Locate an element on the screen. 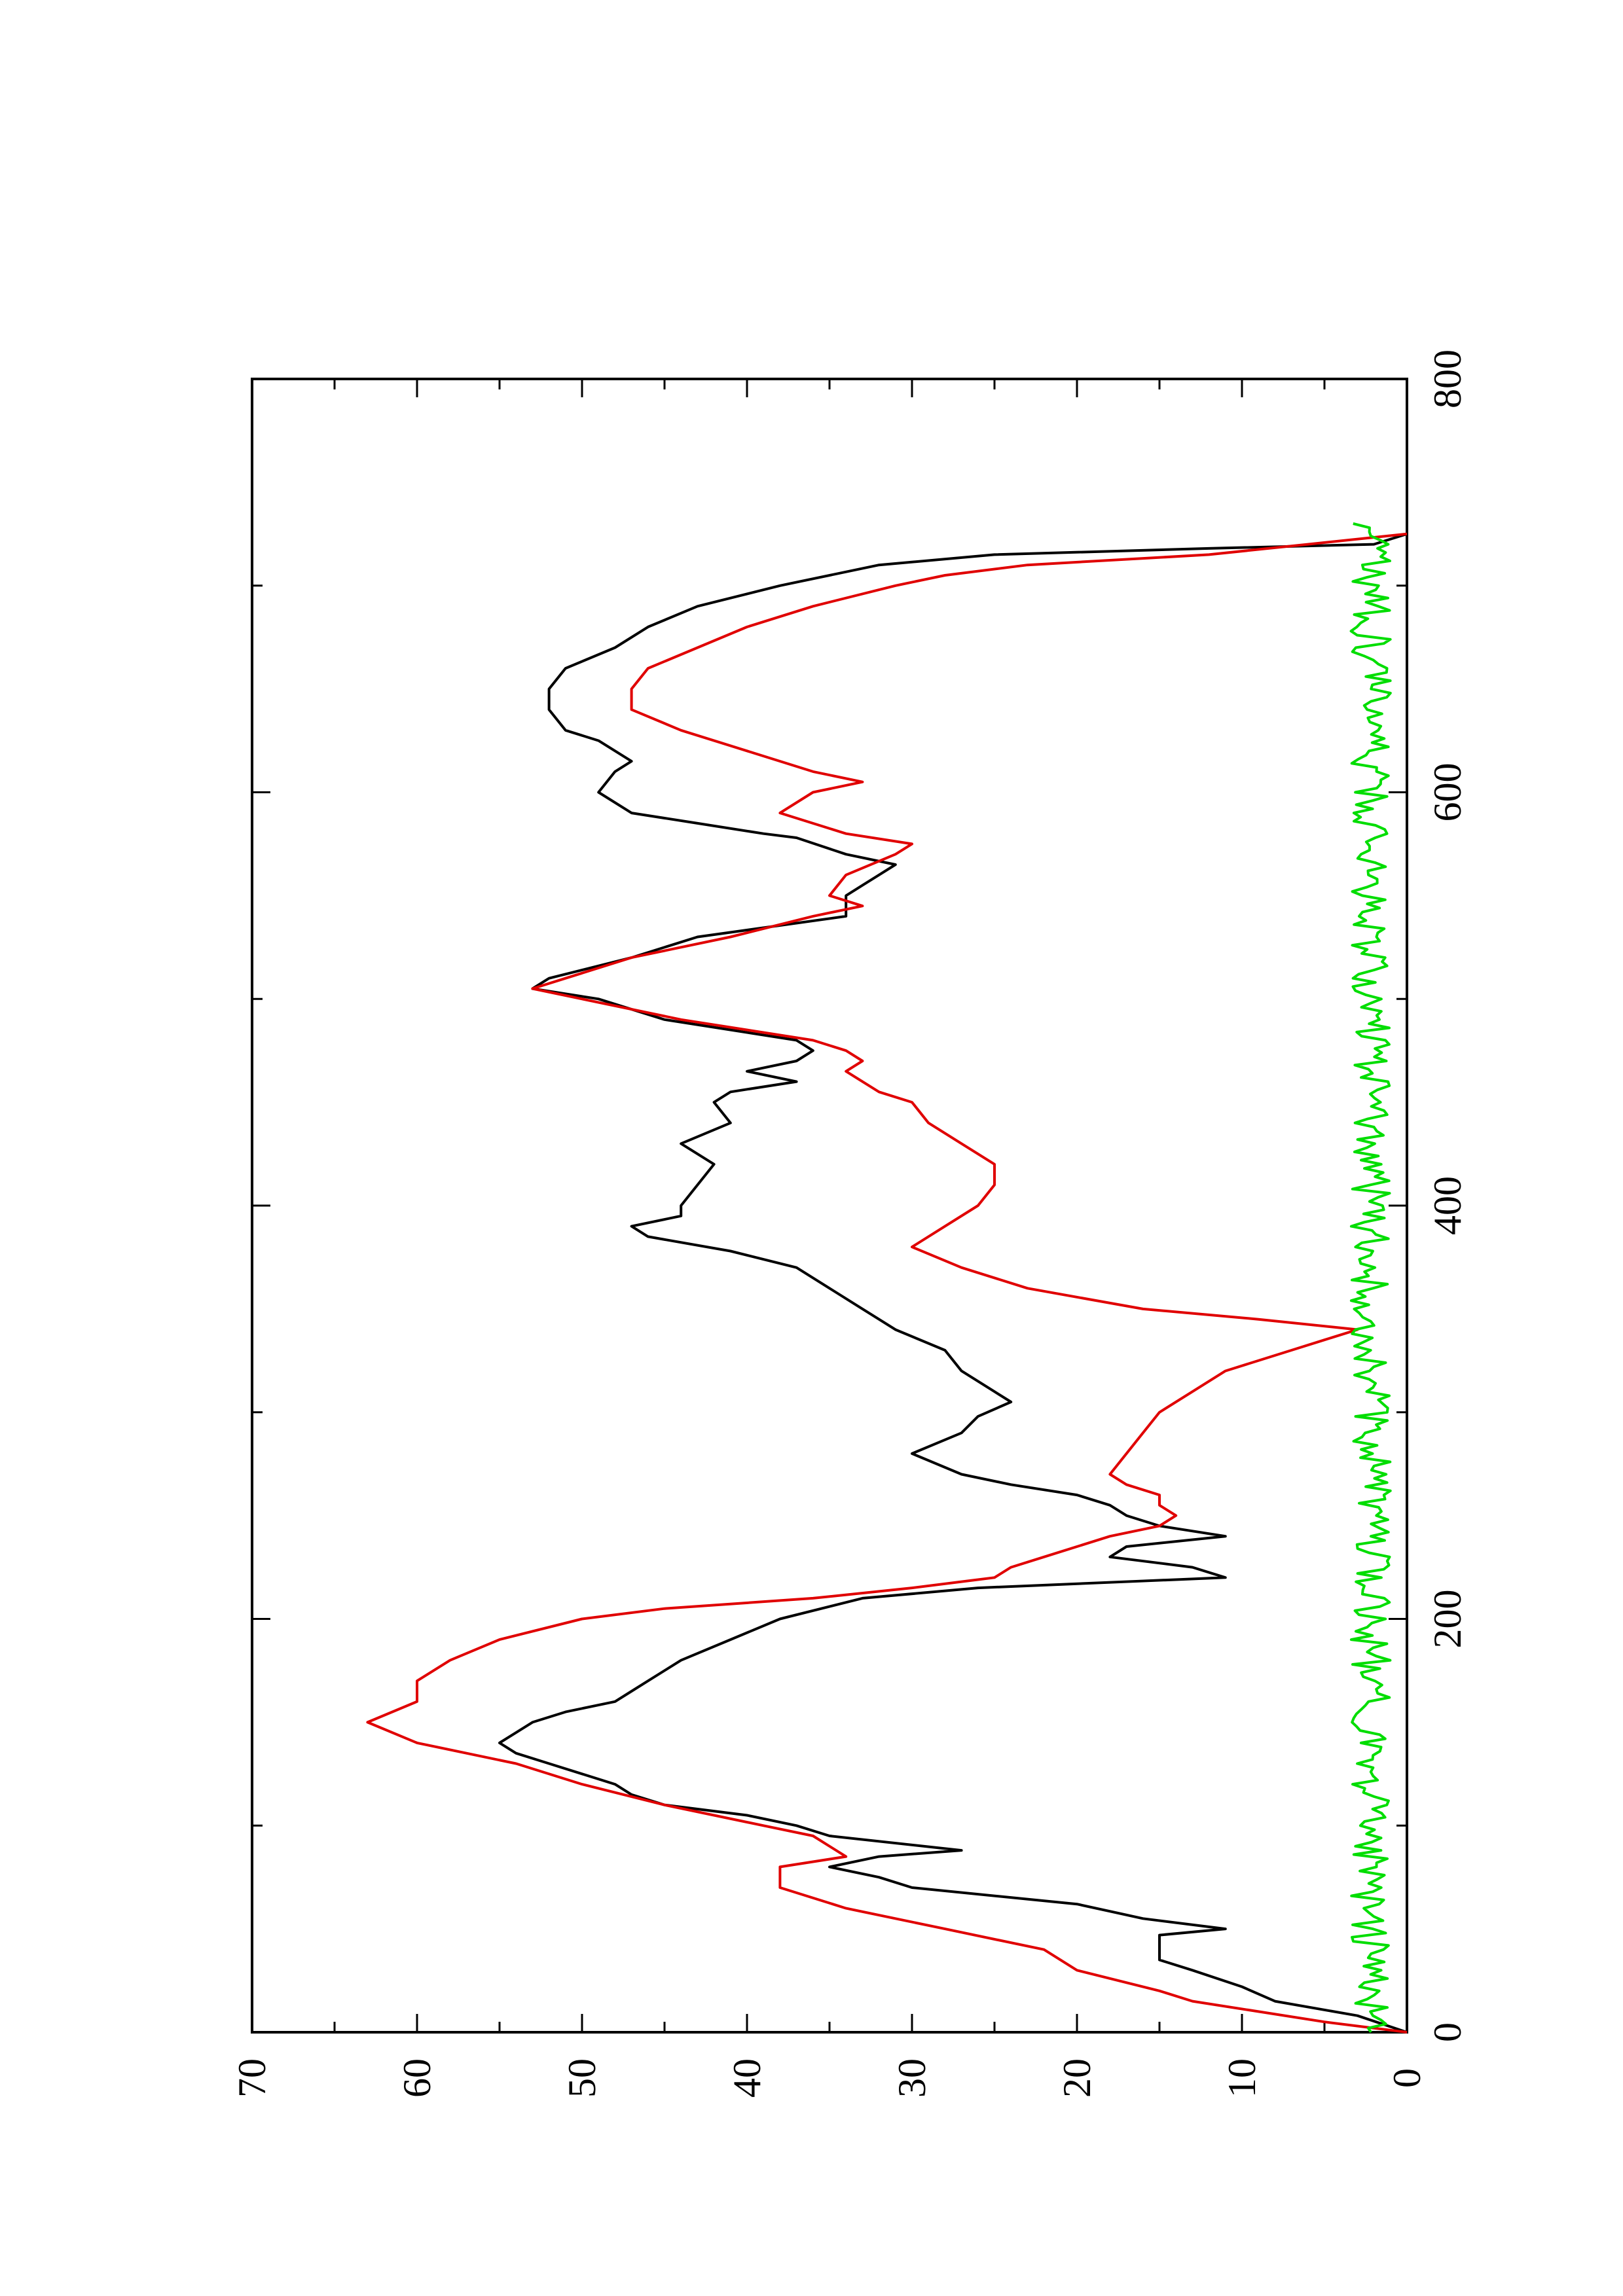 The width and height of the screenshot is (1623, 2296). y-tick-label: 70 is located at coordinates (252, 2078).